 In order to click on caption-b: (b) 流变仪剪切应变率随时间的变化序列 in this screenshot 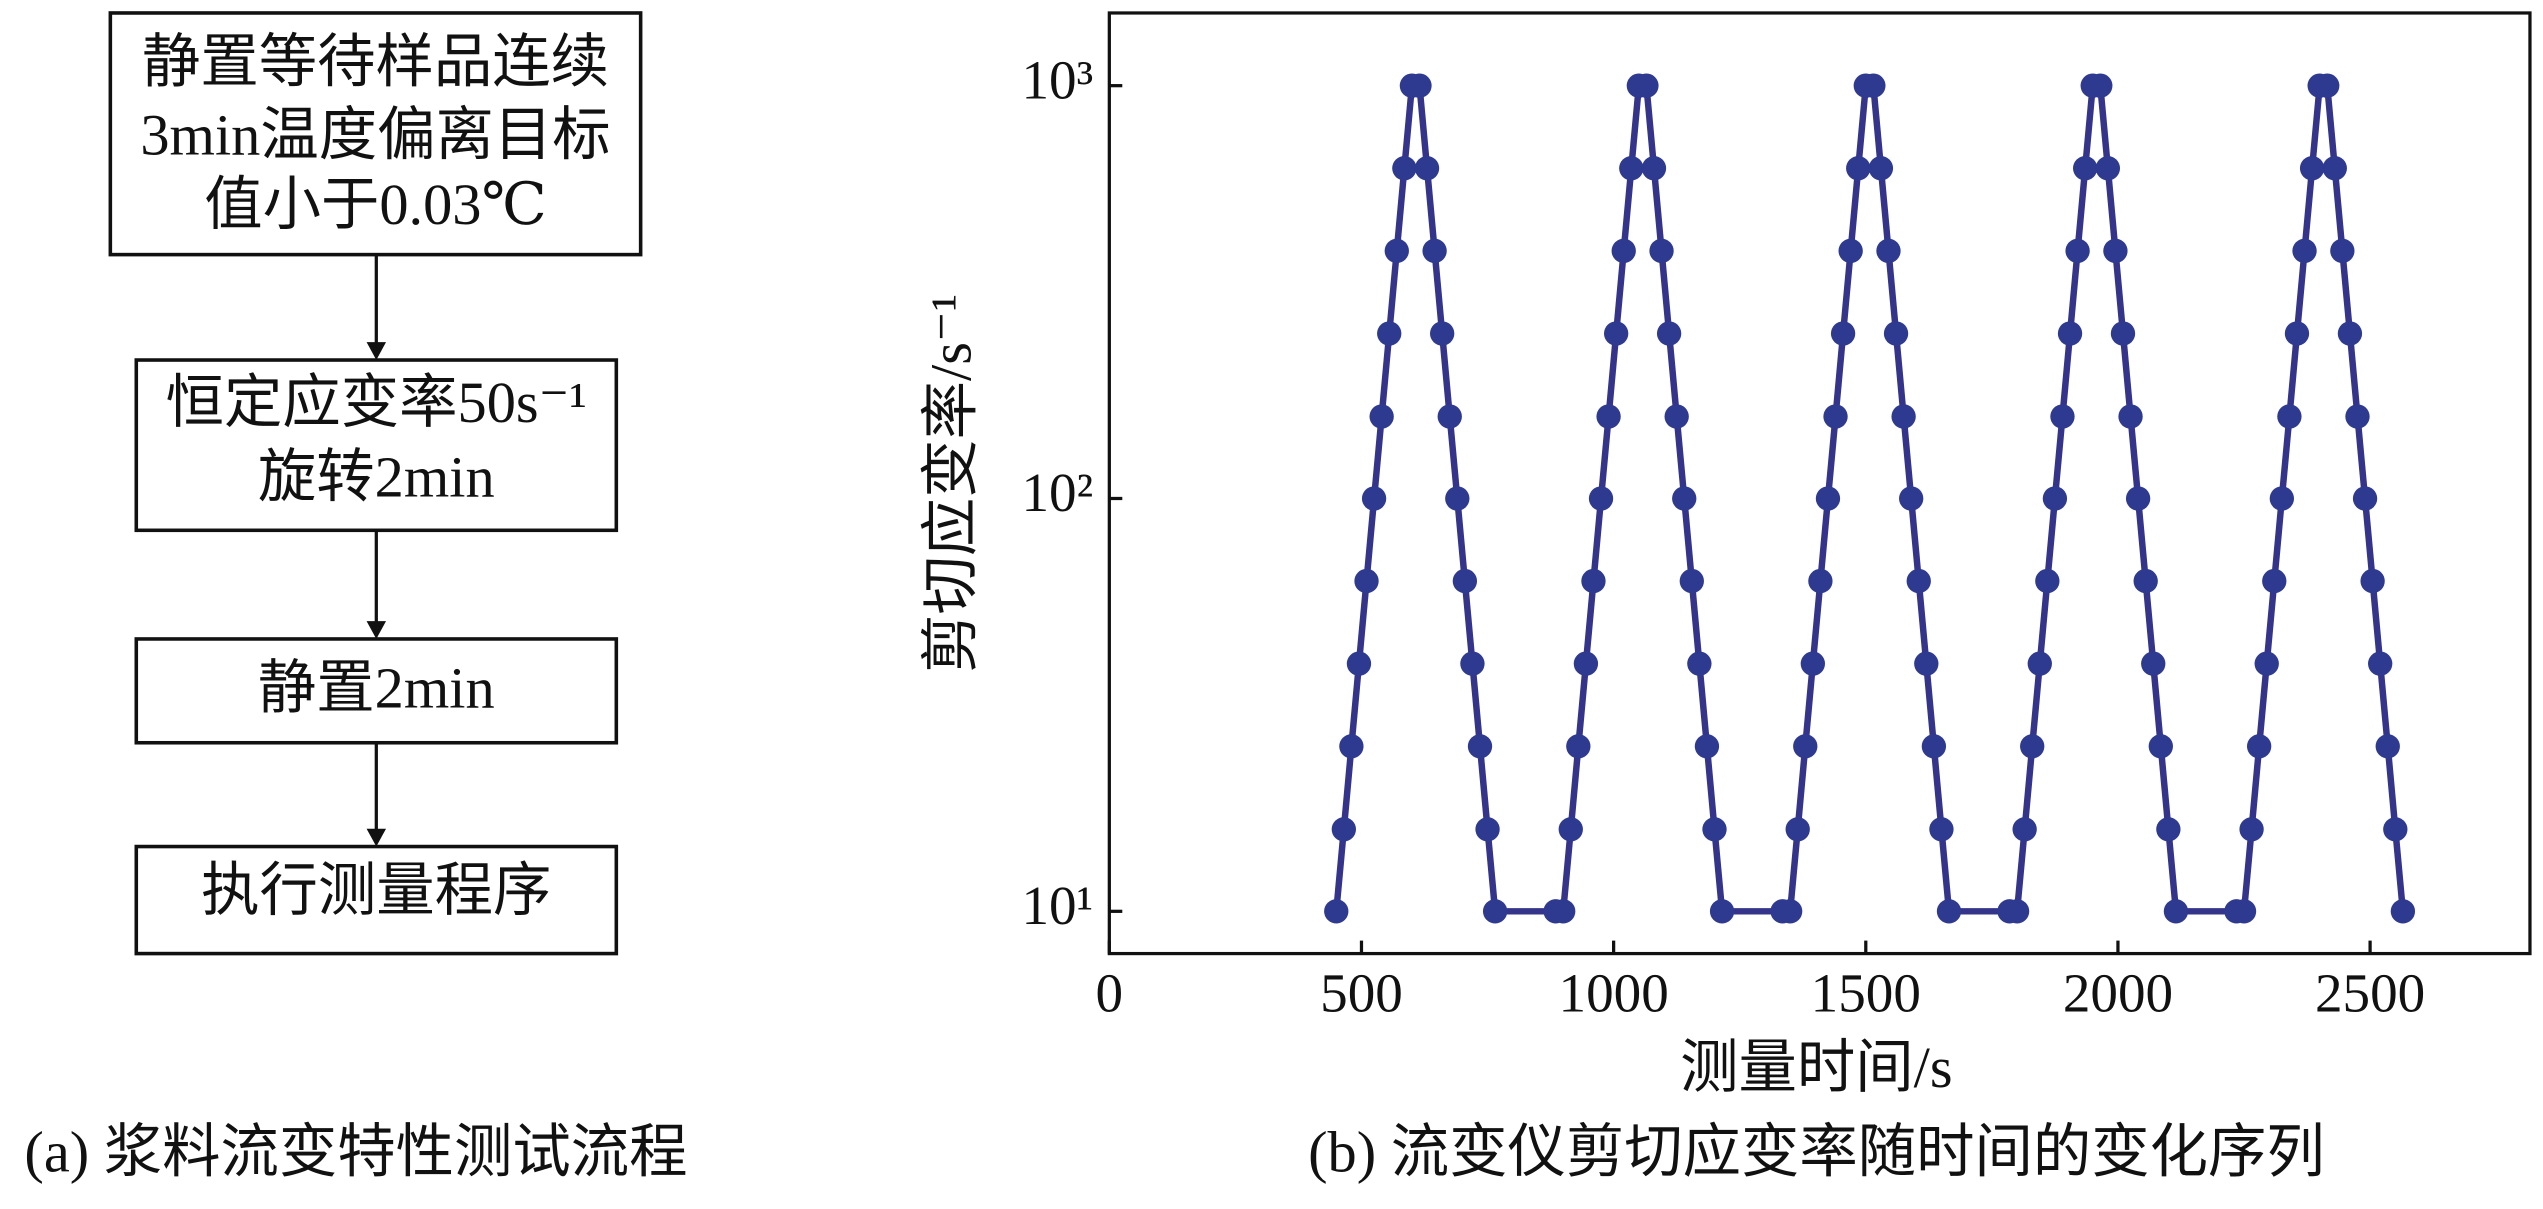, I will do `click(1816, 1151)`.